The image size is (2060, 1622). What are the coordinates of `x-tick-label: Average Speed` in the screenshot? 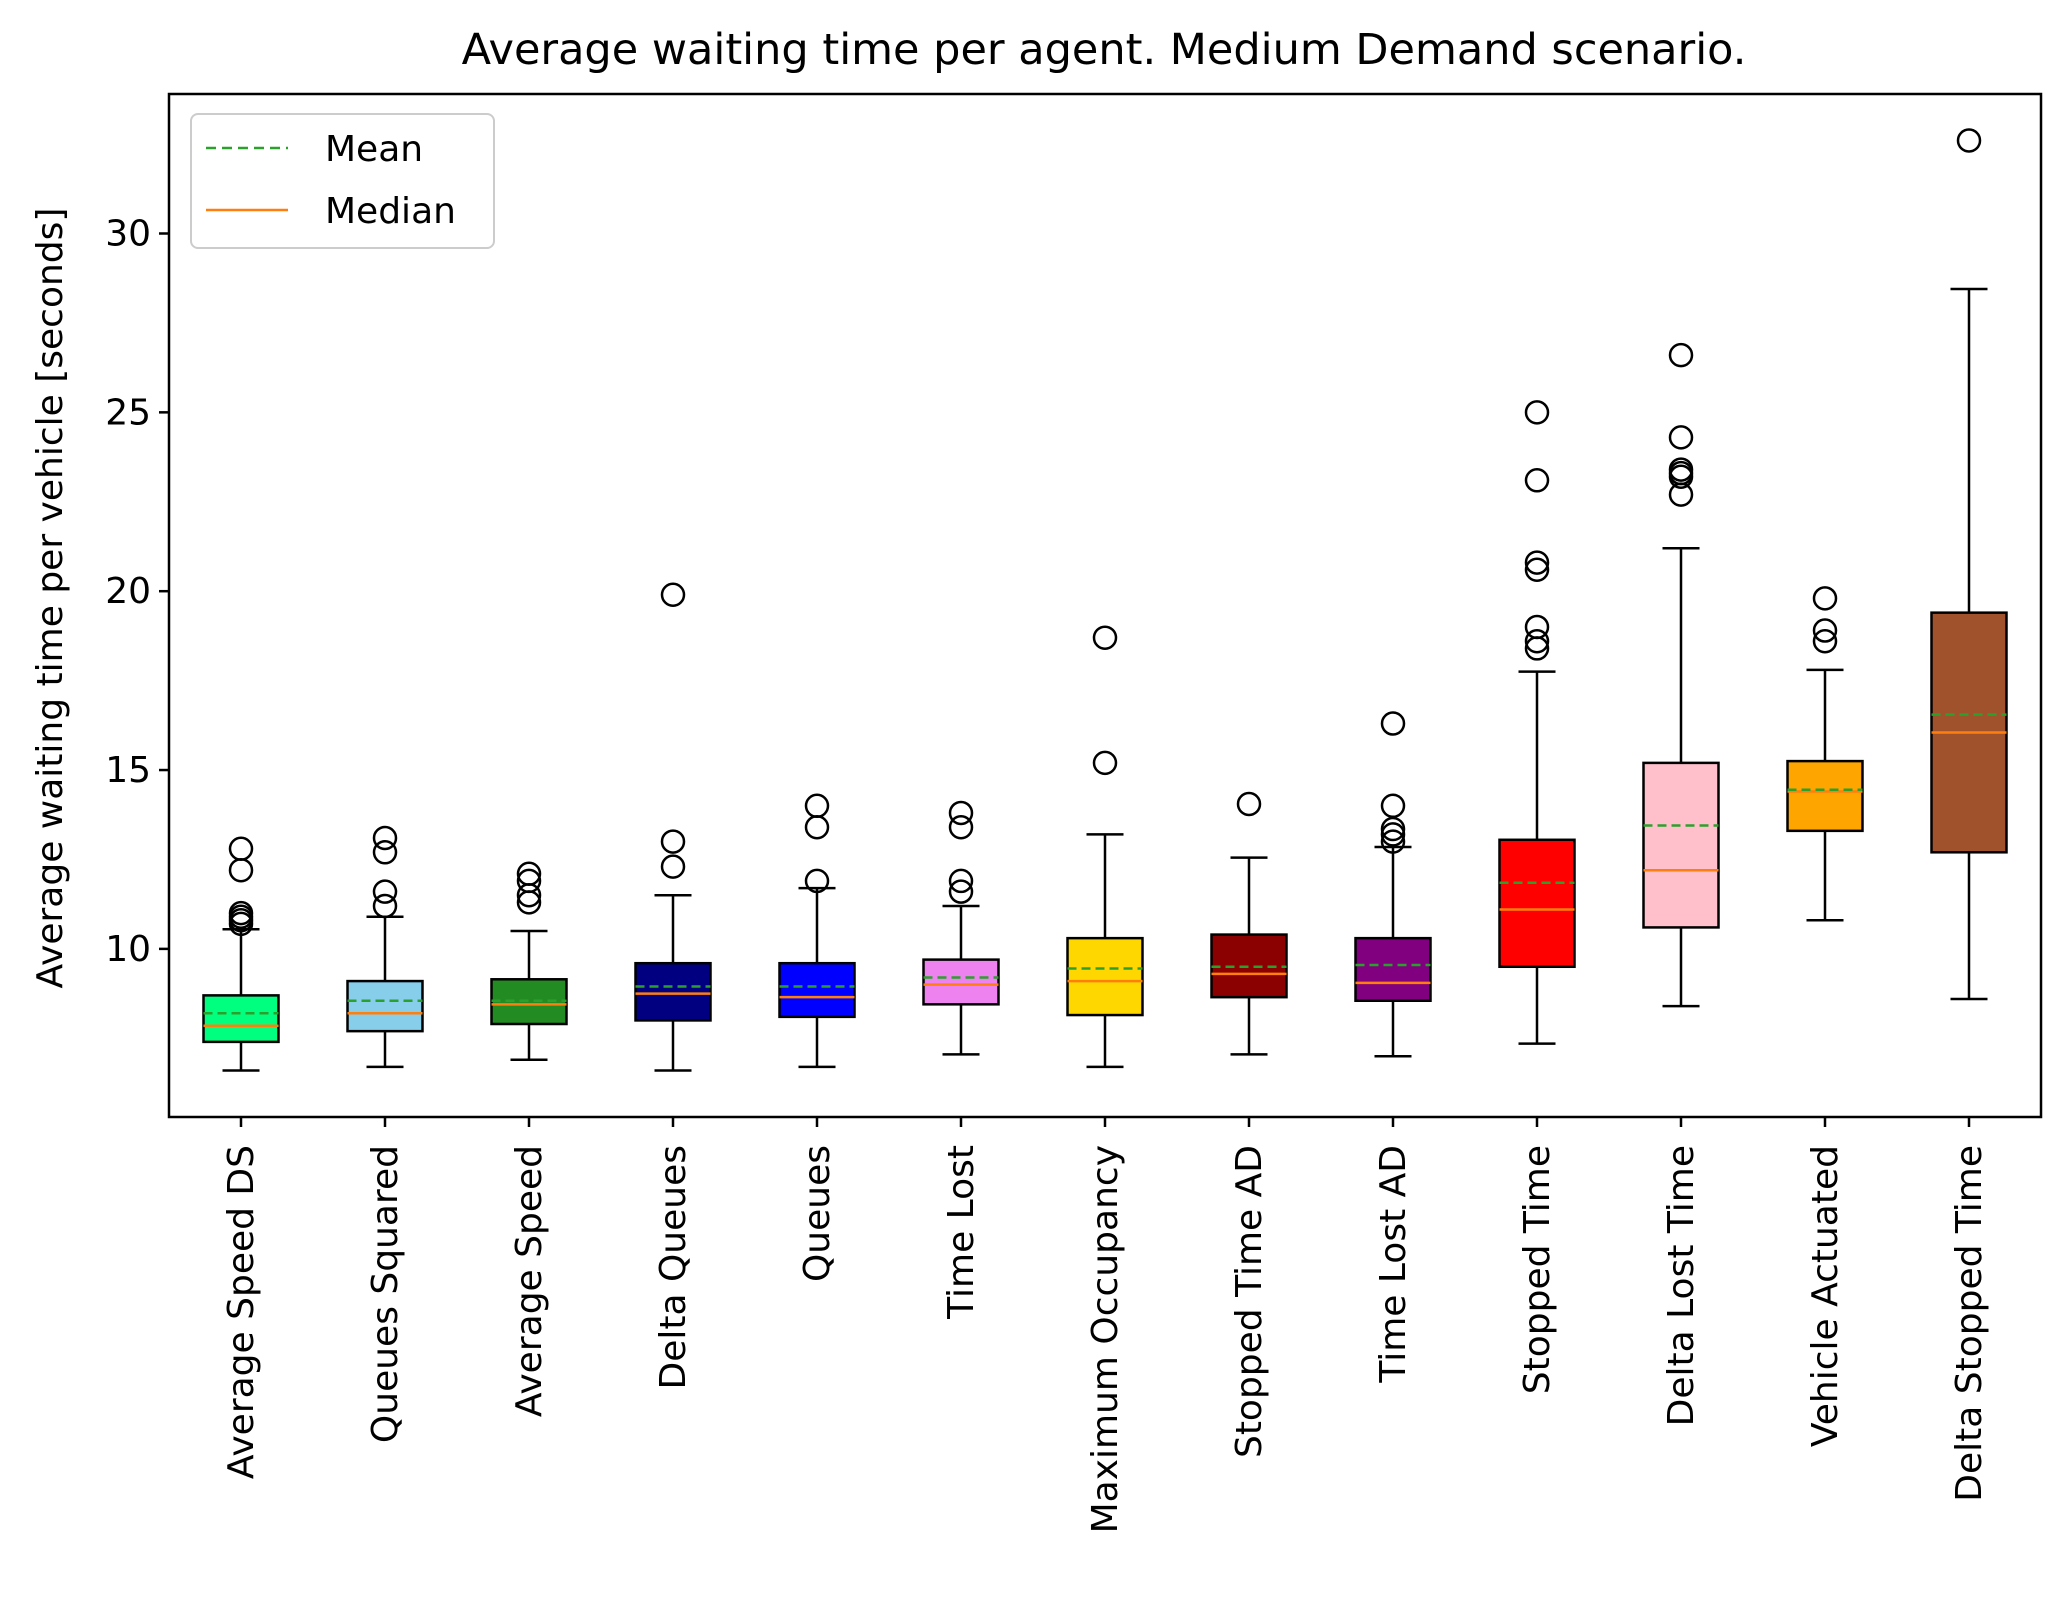 It's located at (529, 1281).